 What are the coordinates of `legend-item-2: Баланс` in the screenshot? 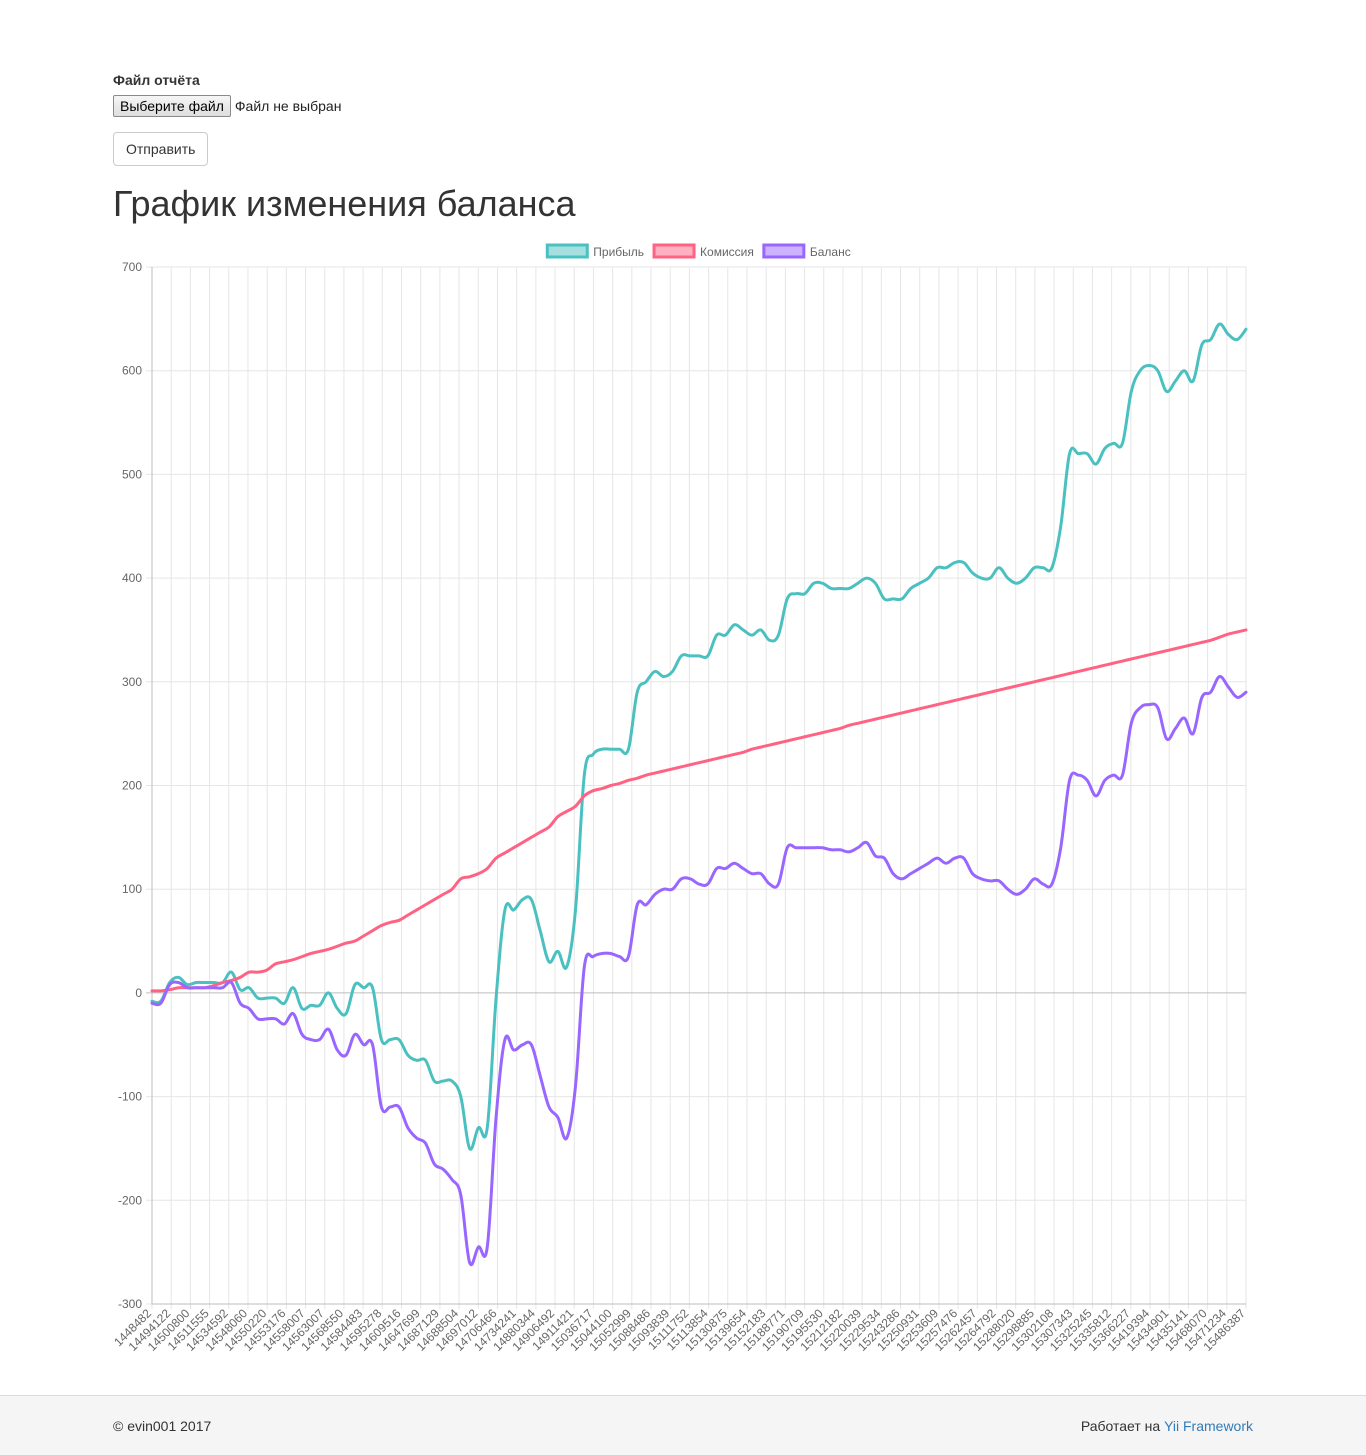 It's located at (806, 251).